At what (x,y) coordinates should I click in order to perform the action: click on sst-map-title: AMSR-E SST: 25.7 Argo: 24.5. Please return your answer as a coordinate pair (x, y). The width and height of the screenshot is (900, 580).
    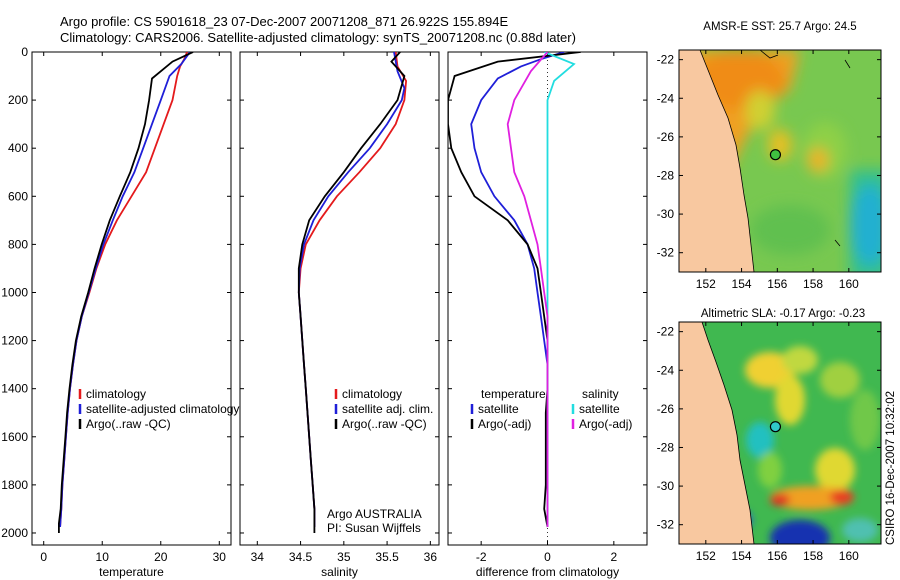
    Looking at the image, I should click on (779, 27).